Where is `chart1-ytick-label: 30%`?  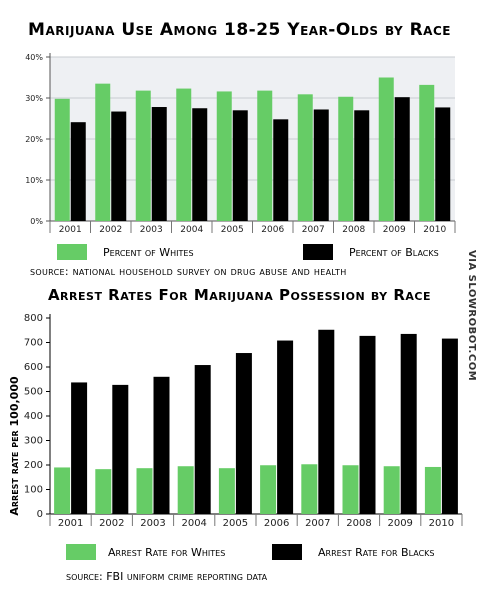
chart1-ytick-label: 30% is located at coordinates (34, 98).